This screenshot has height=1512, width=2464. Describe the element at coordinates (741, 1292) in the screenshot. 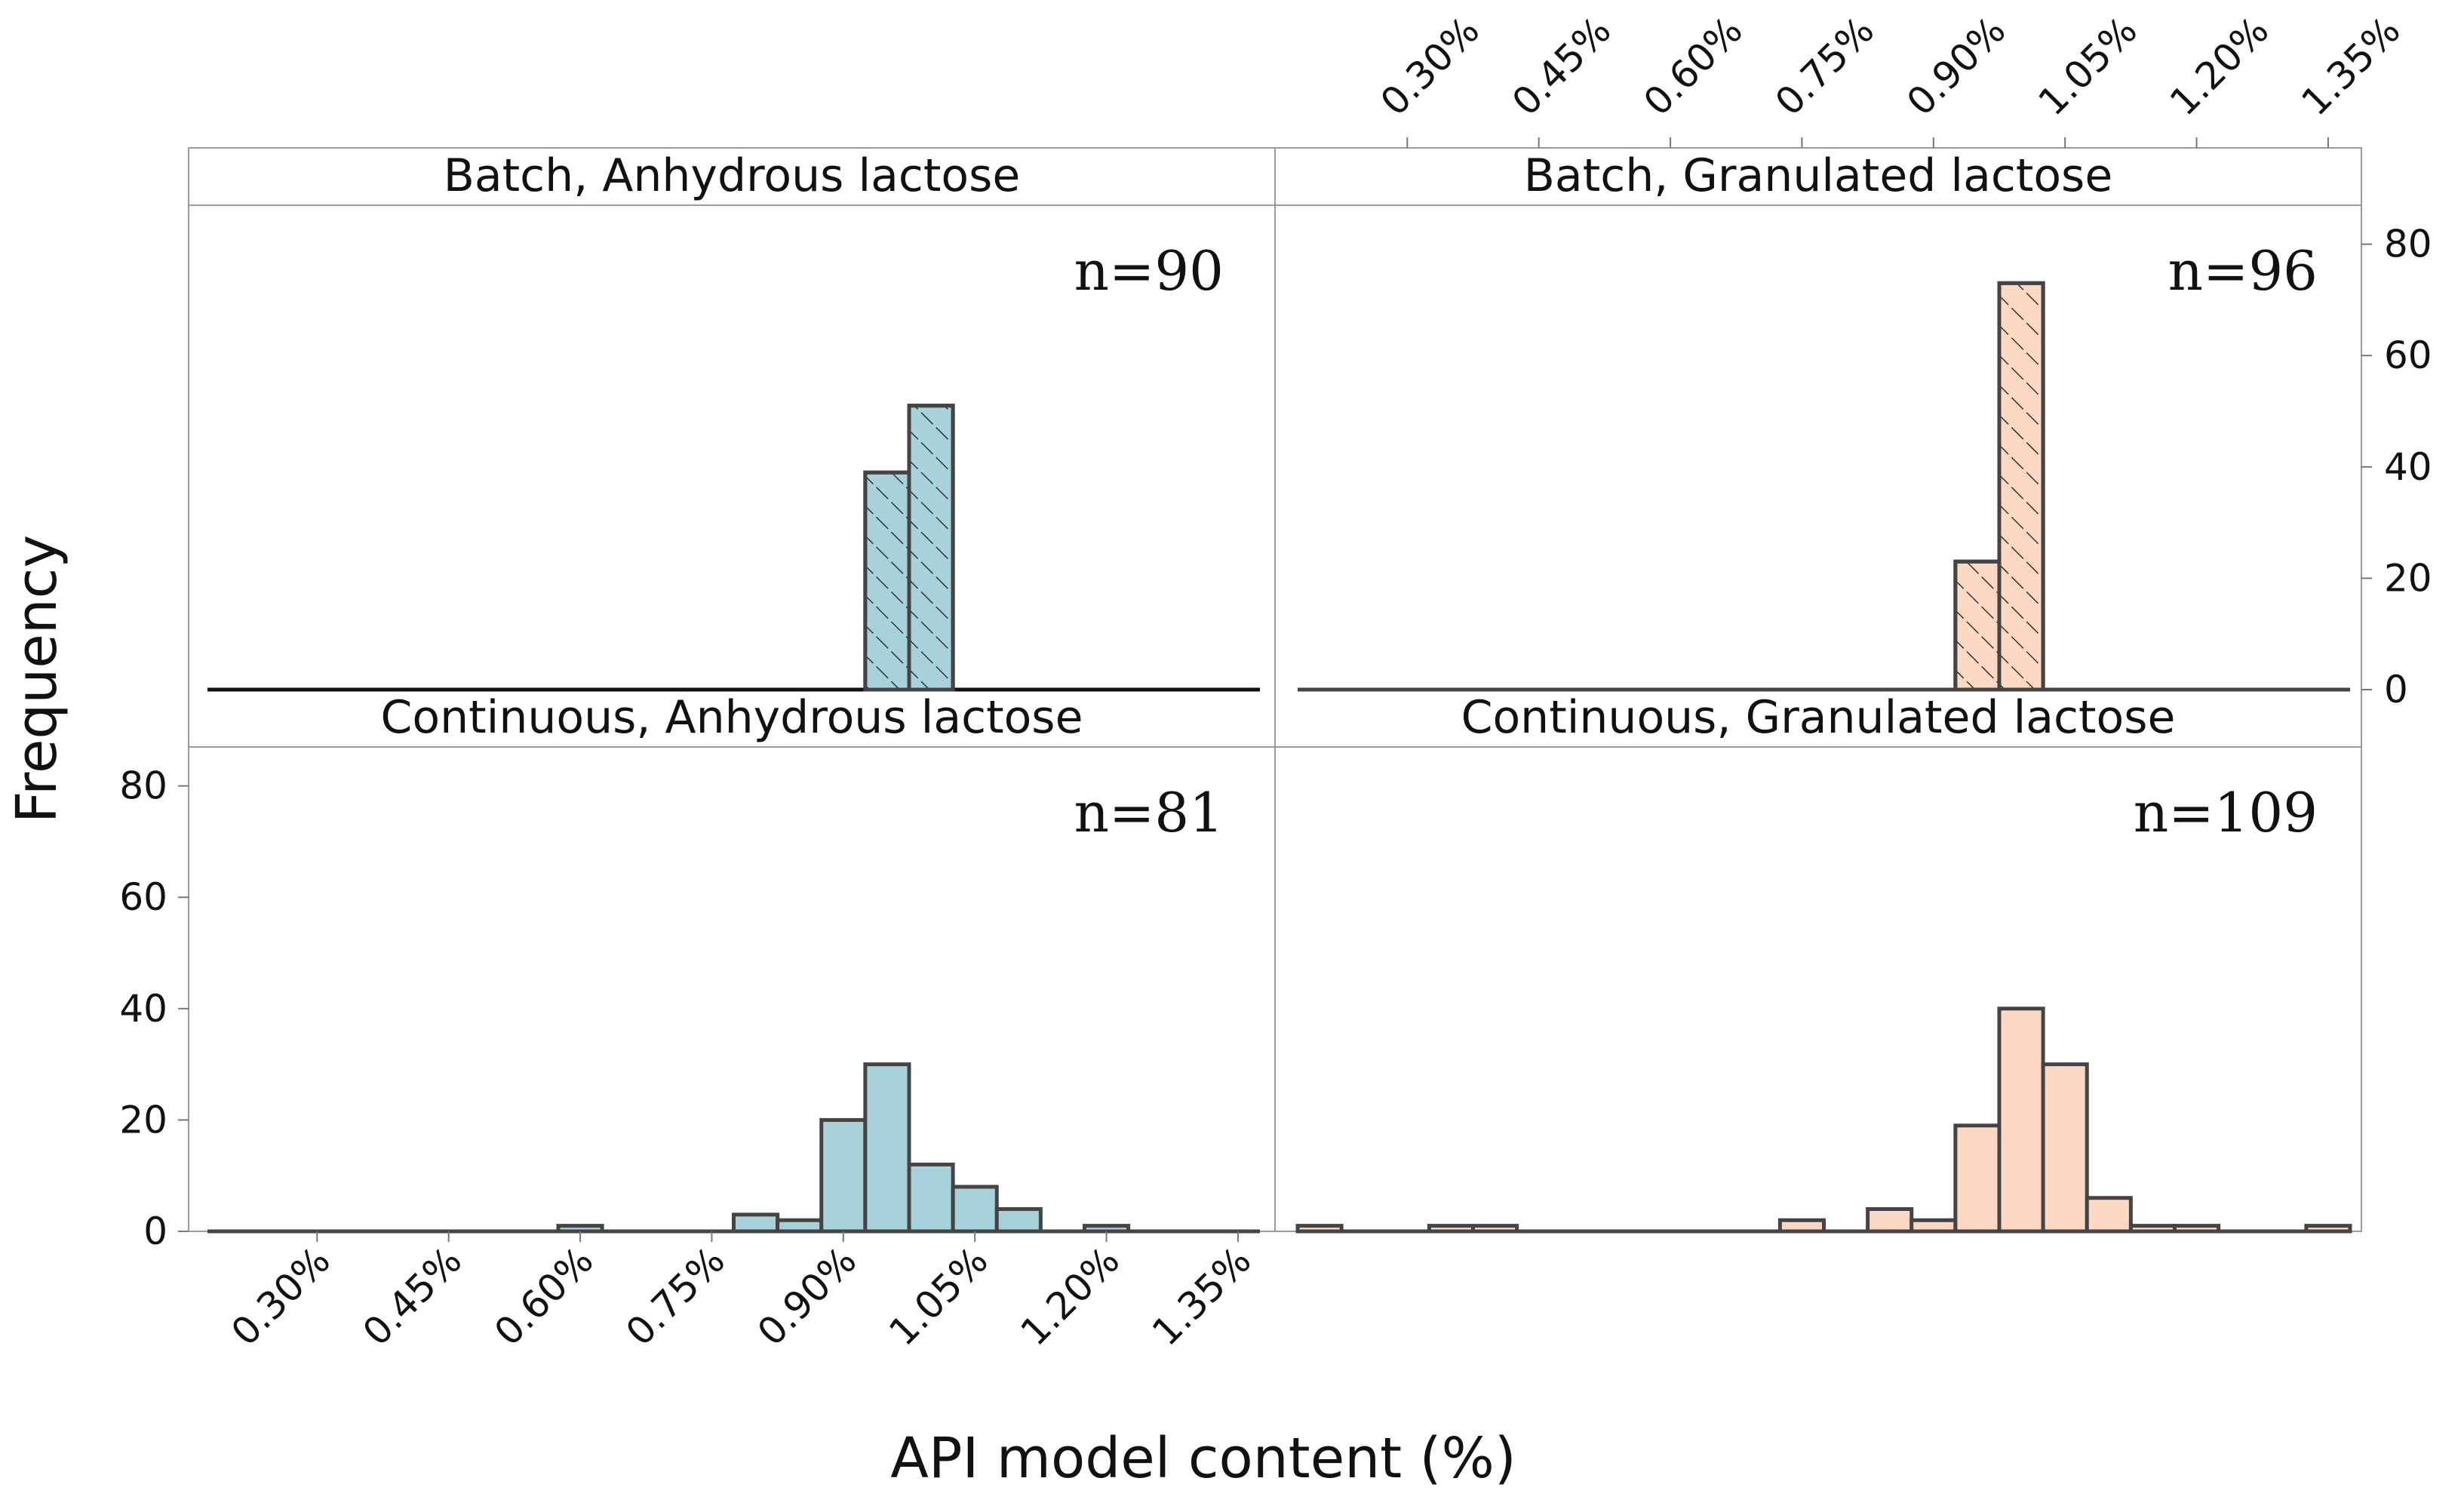

I see `x-axis-bottom: 0.30% 0.45% 0.60% 0.75% 0.90% 1.05% 1.20% 1.35%` at that location.